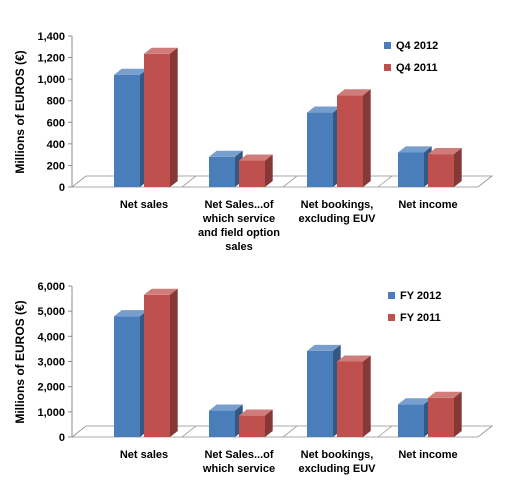  I want to click on legend-label: FY 2011, so click(420, 318).